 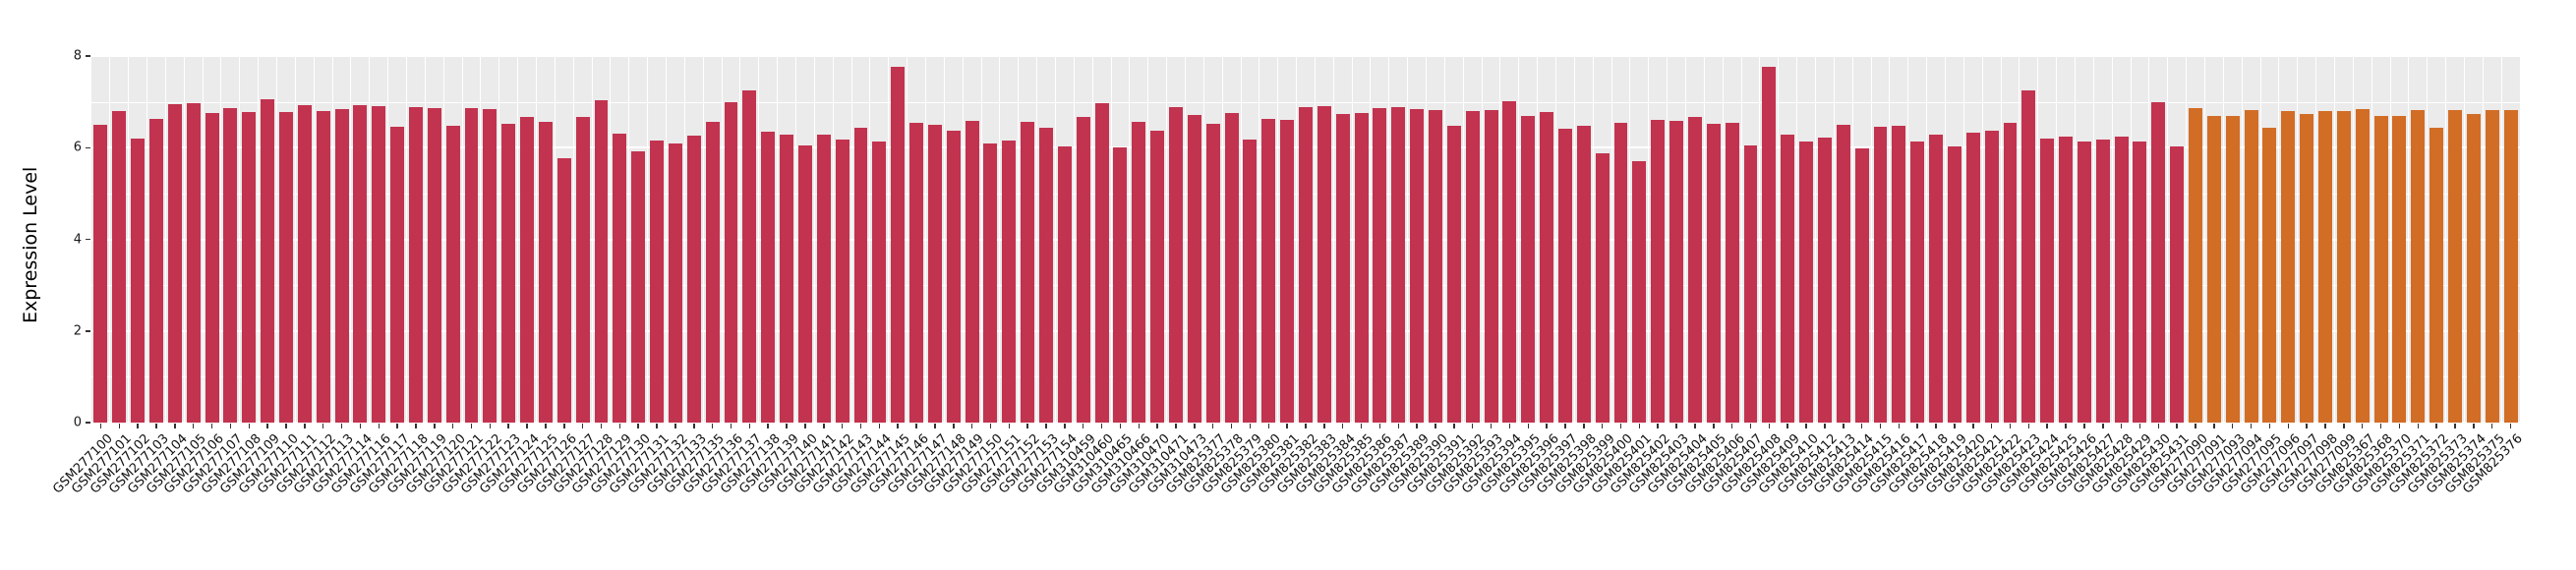 I want to click on bar-GSM825374, so click(x=2473, y=268).